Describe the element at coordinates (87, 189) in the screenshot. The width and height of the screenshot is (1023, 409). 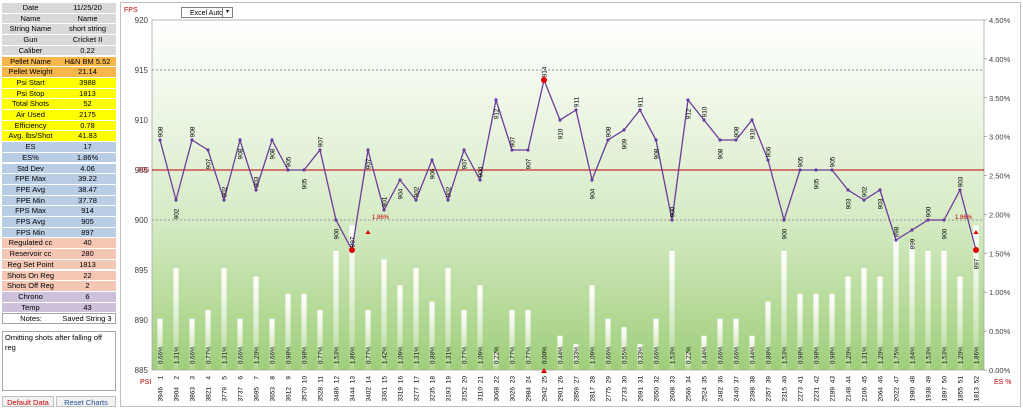
I see `stat-value: 38.47` at that location.